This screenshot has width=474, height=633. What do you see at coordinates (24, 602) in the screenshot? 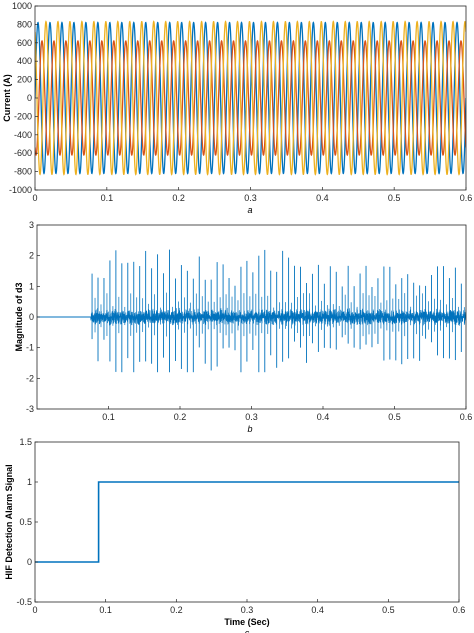
I see `panel-c-ytick-label: -0.5` at bounding box center [24, 602].